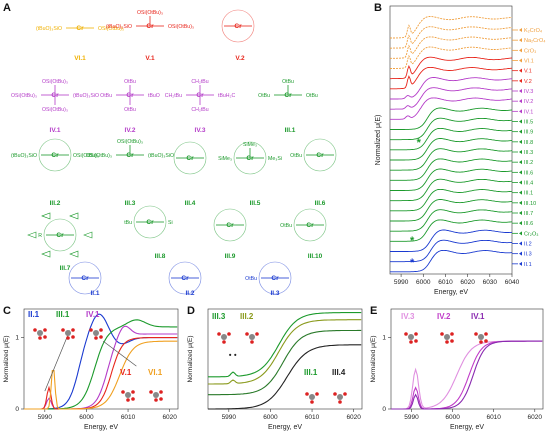  I want to click on substituent-label: CH₂tBu, so click(173, 96).